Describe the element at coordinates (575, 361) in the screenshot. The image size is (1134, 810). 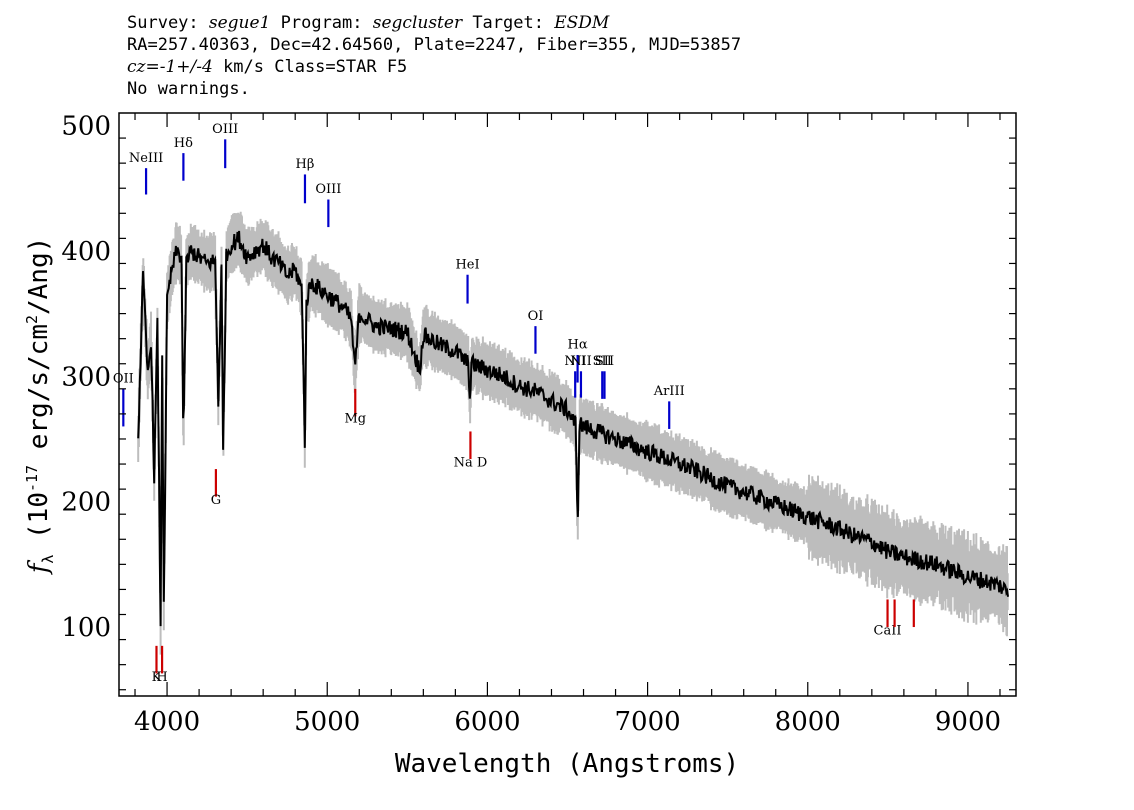
I see `line-marker-label-8: NII` at that location.